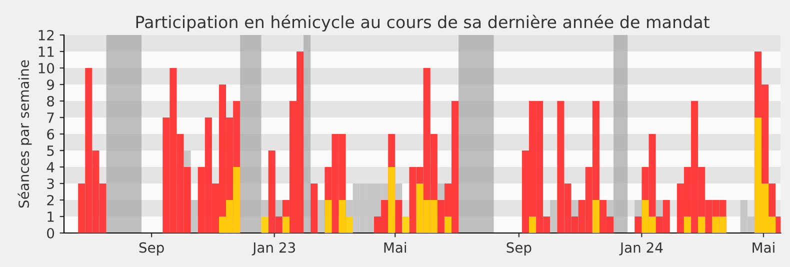  Describe the element at coordinates (50, 200) in the screenshot. I see `y-tick-label: 2` at that location.